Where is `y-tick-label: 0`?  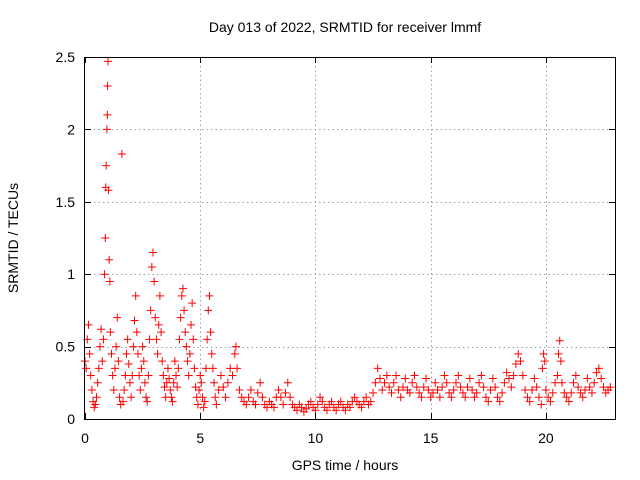 y-tick-label: 0 is located at coordinates (71, 419).